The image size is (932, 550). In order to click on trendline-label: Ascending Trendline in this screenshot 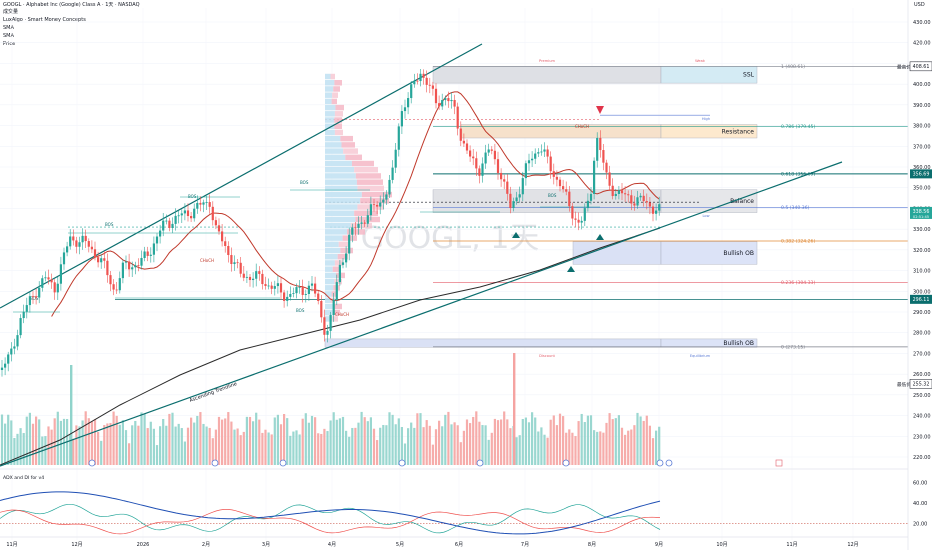, I will do `click(213, 392)`.